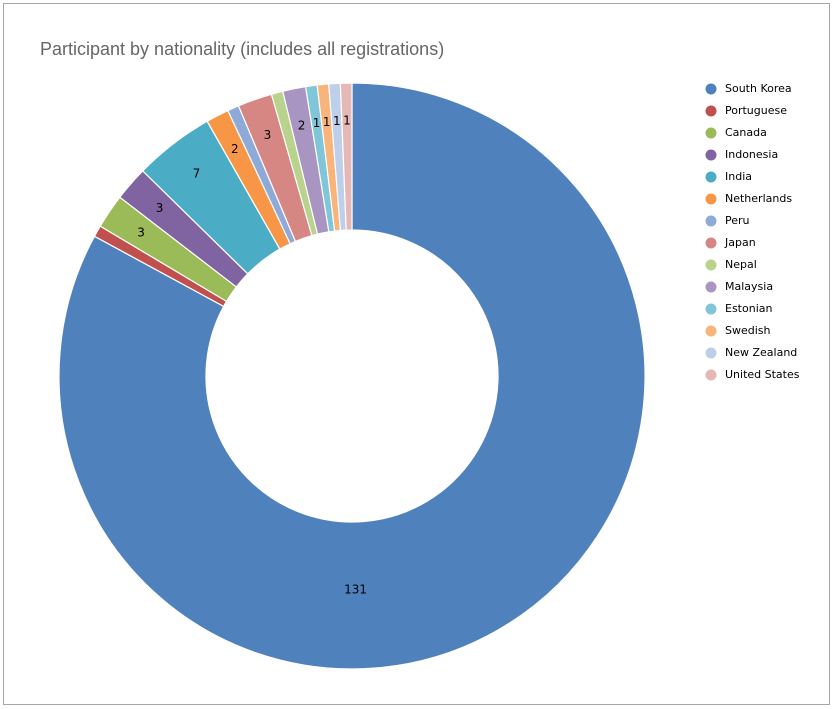 Image resolution: width=835 pixels, height=709 pixels. I want to click on legend-label-united-states: United States, so click(762, 374).